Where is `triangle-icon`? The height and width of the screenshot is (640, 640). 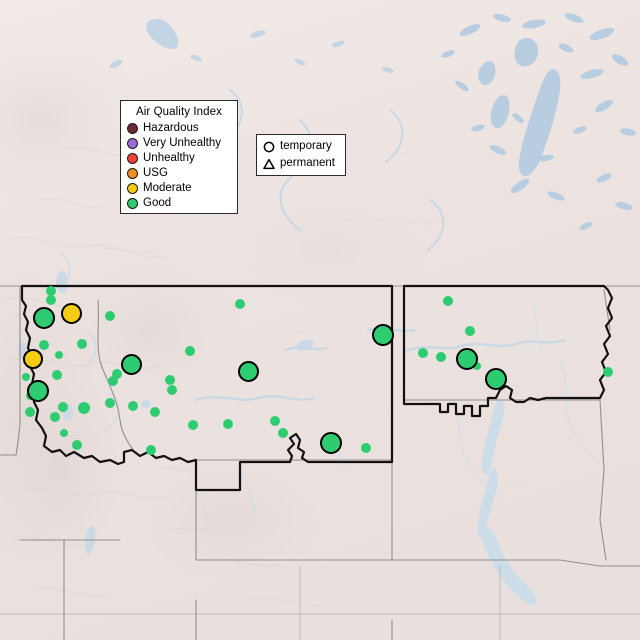
triangle-icon is located at coordinates (269, 164).